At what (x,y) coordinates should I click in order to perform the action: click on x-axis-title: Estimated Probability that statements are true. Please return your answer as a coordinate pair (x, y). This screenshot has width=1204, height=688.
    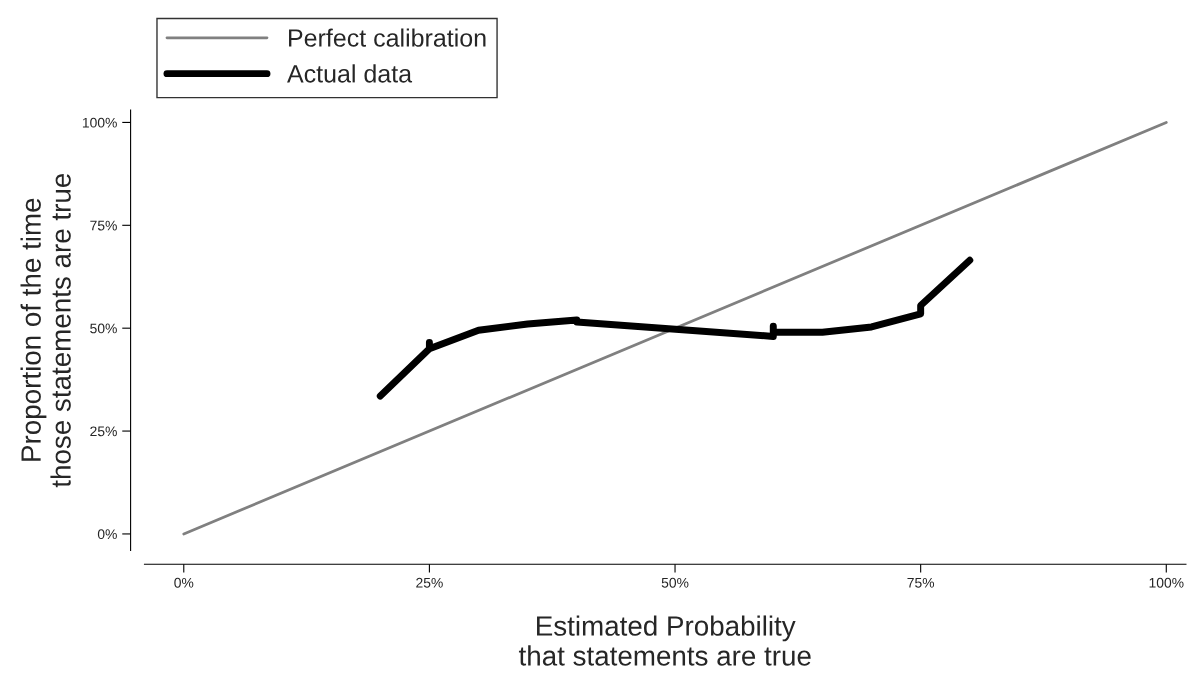
    Looking at the image, I should click on (664, 640).